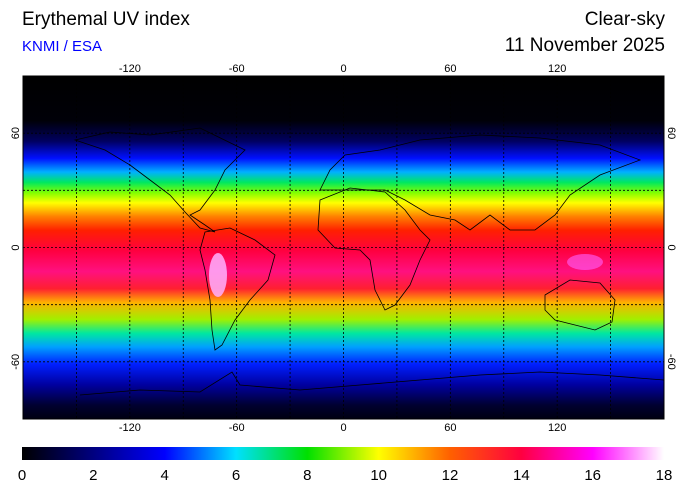 Image resolution: width=688 pixels, height=495 pixels. What do you see at coordinates (16, 133) in the screenshot?
I see `lat-label-left: 60` at bounding box center [16, 133].